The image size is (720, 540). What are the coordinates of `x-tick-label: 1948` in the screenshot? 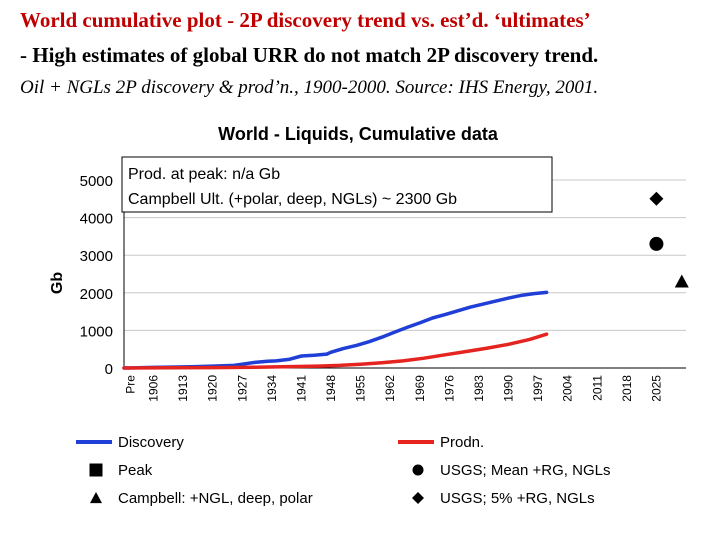 It's located at (331, 388).